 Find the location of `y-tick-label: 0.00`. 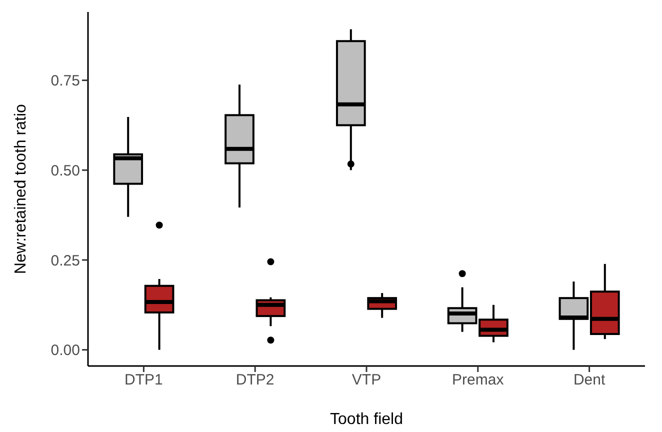

y-tick-label: 0.00 is located at coordinates (65, 351).